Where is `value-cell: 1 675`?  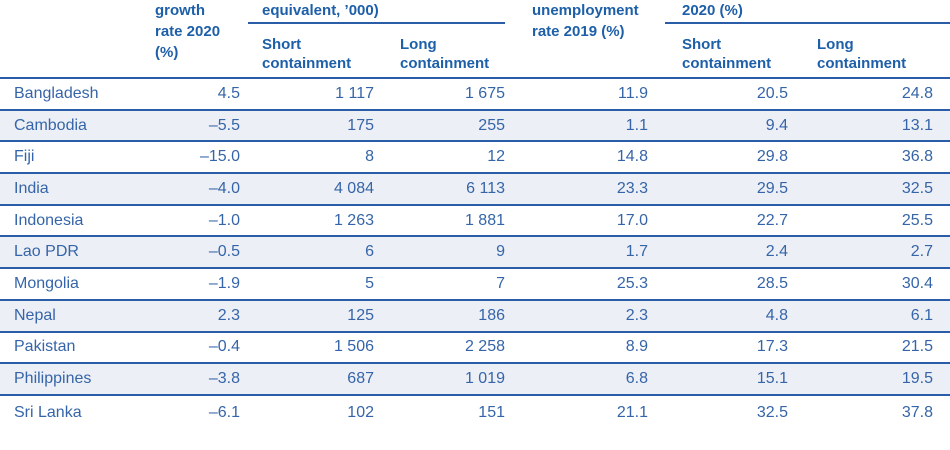
value-cell: 1 675 is located at coordinates (484, 93).